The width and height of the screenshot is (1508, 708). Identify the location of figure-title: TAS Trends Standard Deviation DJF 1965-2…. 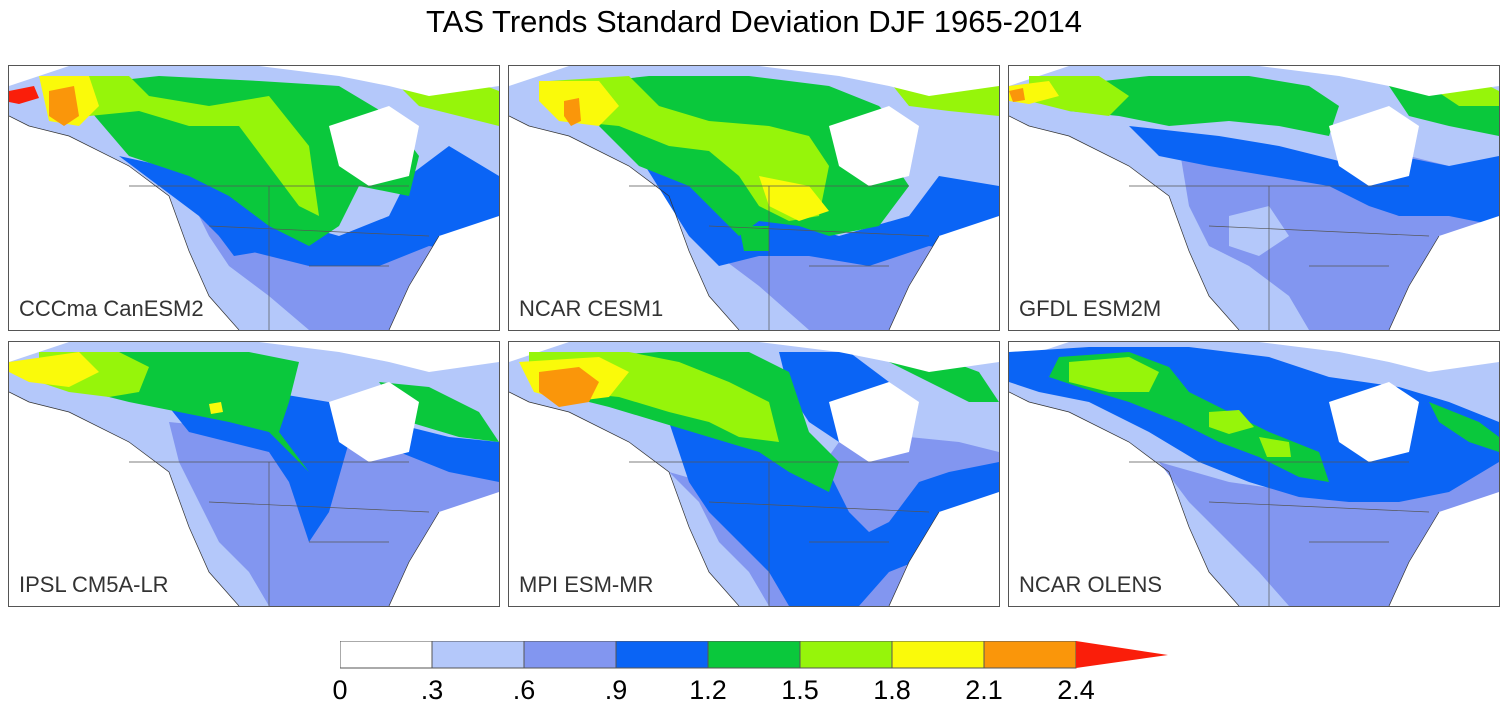
(754, 21).